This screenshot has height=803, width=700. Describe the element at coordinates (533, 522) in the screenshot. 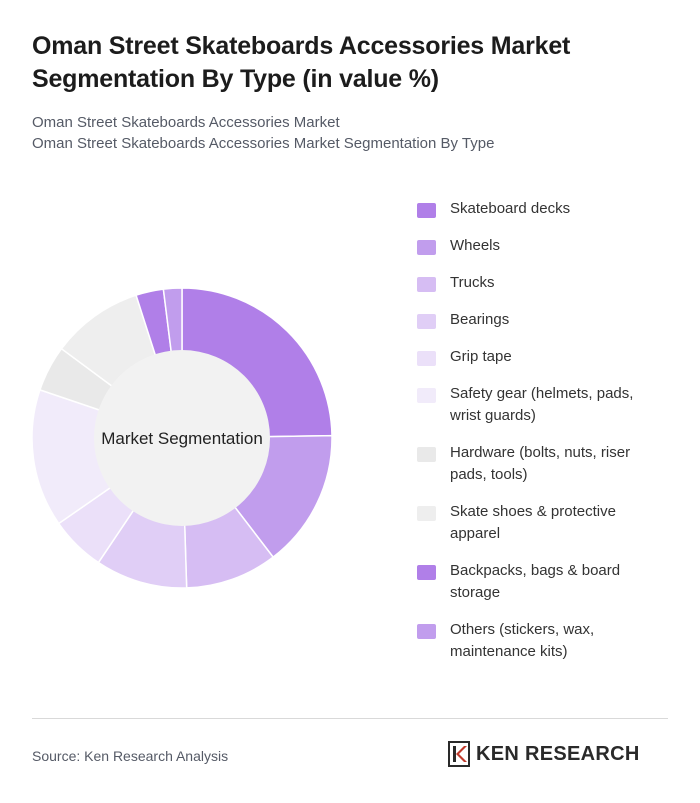

I see `legend-label: Skate shoes & protective apparel` at that location.